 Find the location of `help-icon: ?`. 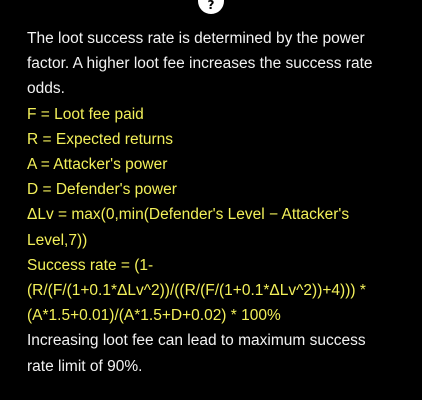

help-icon: ? is located at coordinates (211, 7).